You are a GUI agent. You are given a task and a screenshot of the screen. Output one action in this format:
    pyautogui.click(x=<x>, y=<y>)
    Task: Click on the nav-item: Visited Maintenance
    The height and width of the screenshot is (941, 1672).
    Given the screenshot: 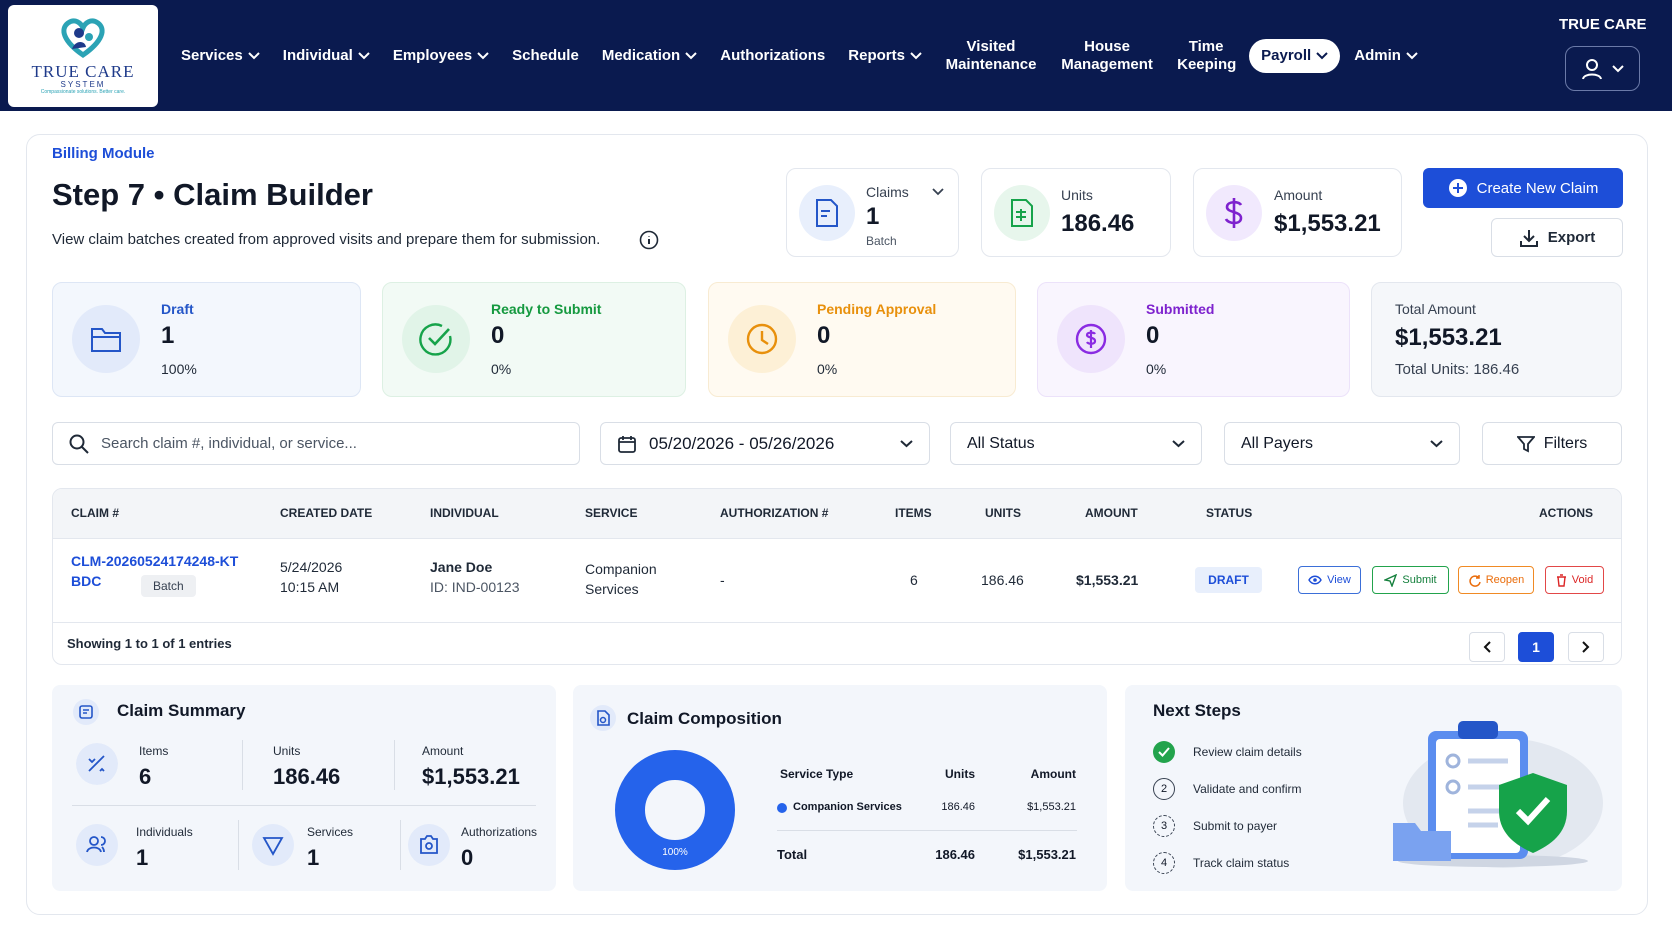 What is the action you would take?
    pyautogui.click(x=991, y=56)
    